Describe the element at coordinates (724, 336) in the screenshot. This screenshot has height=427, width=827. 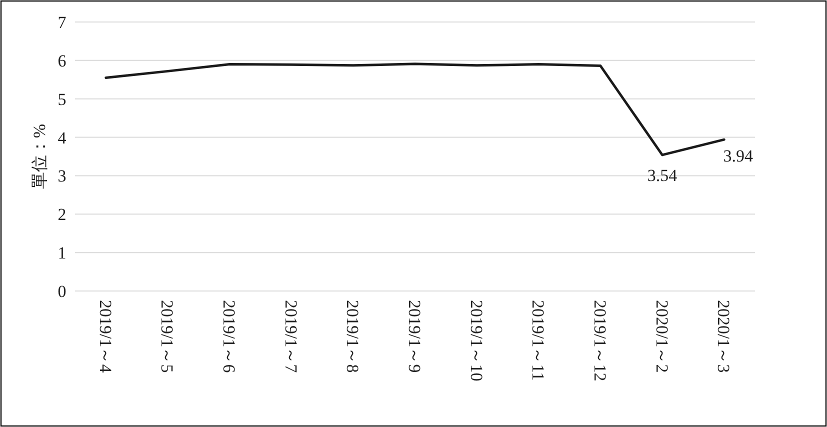
I see `x-tick-label: 2020/1～3` at that location.